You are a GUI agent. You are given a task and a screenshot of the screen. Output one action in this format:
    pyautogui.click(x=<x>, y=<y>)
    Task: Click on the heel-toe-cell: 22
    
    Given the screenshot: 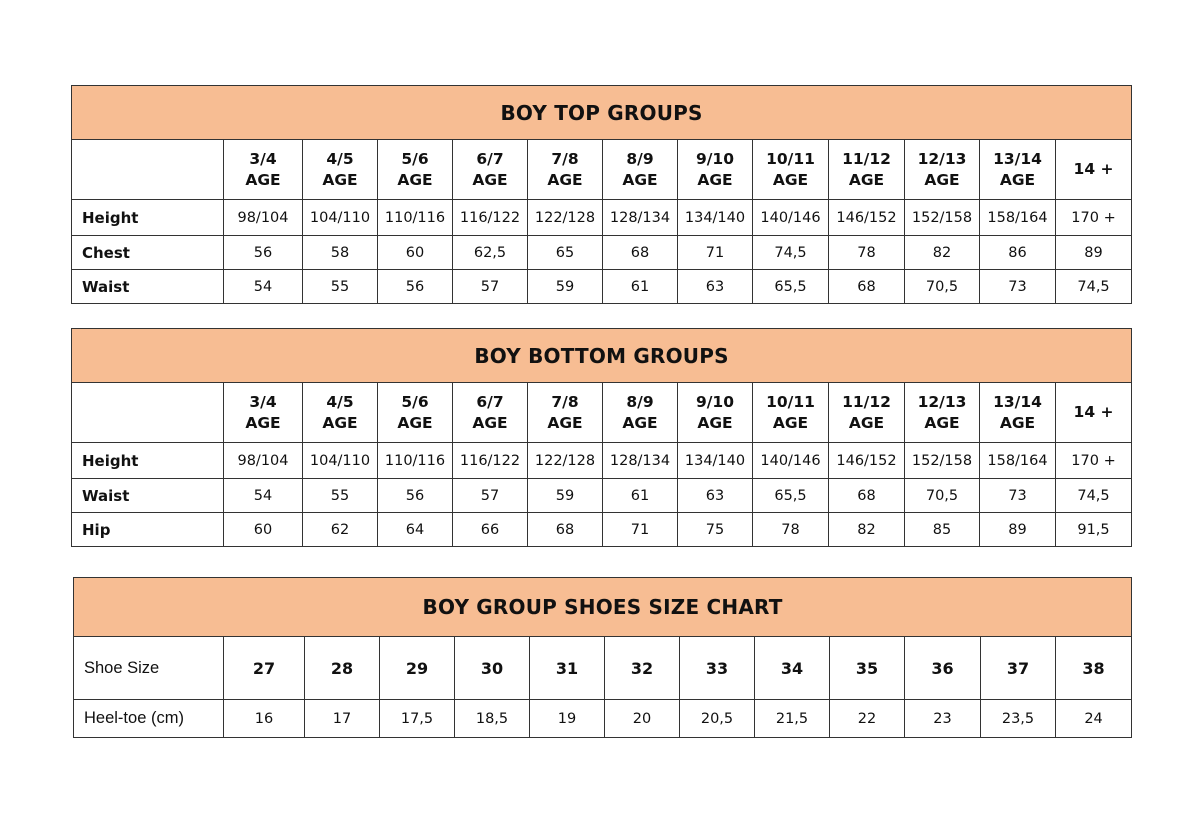 What is the action you would take?
    pyautogui.click(x=867, y=718)
    